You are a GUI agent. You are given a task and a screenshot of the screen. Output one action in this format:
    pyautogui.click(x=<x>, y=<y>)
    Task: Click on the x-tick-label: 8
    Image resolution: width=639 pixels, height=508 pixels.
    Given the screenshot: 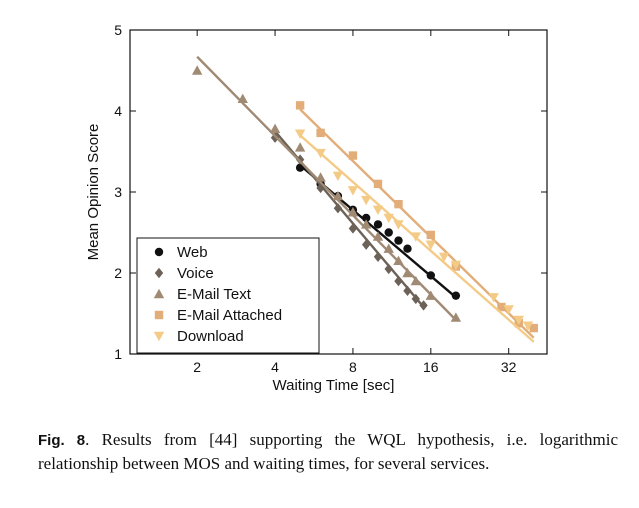 What is the action you would take?
    pyautogui.click(x=353, y=367)
    